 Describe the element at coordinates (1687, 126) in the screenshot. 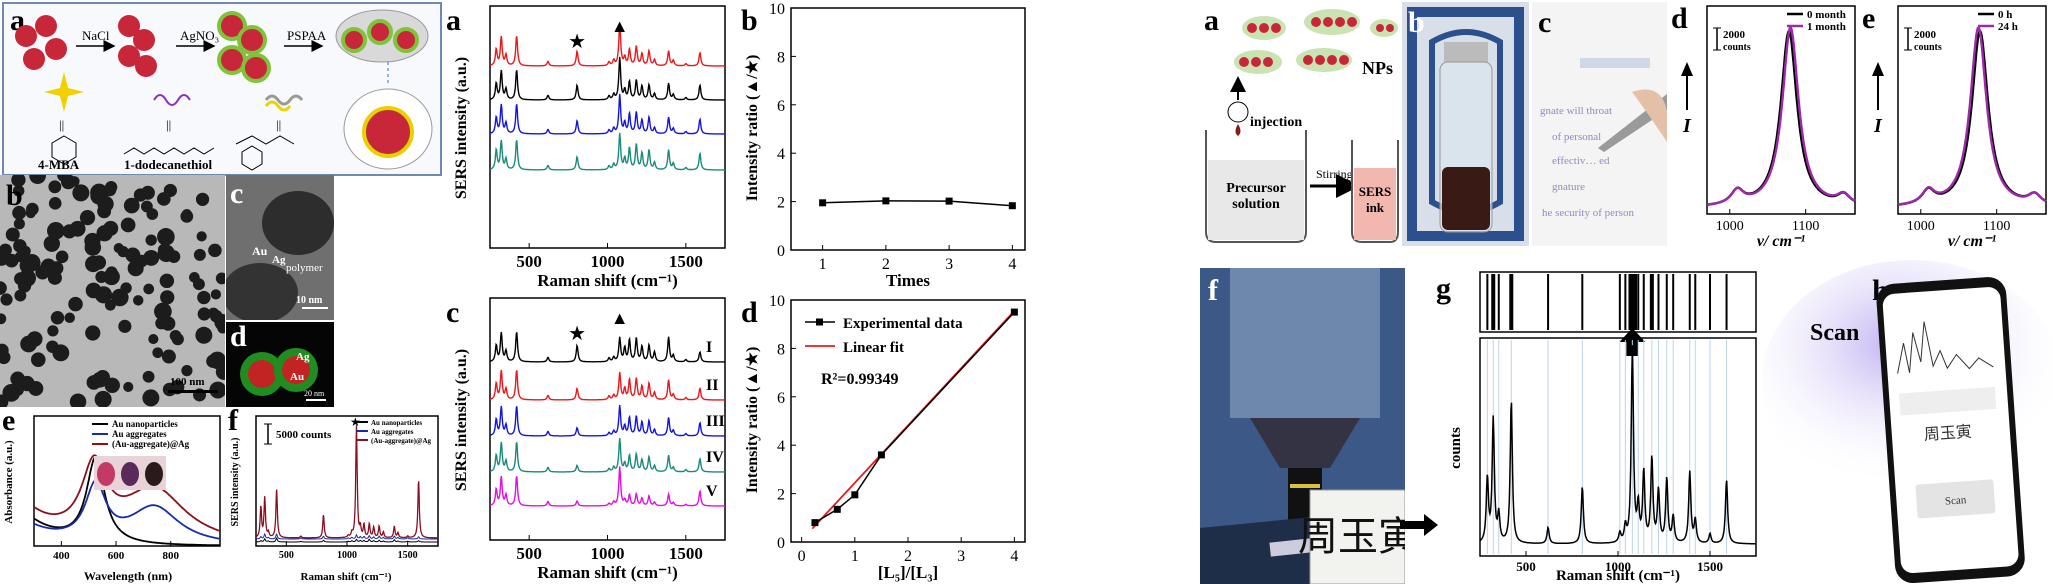

I see `y-axis-label: I` at that location.